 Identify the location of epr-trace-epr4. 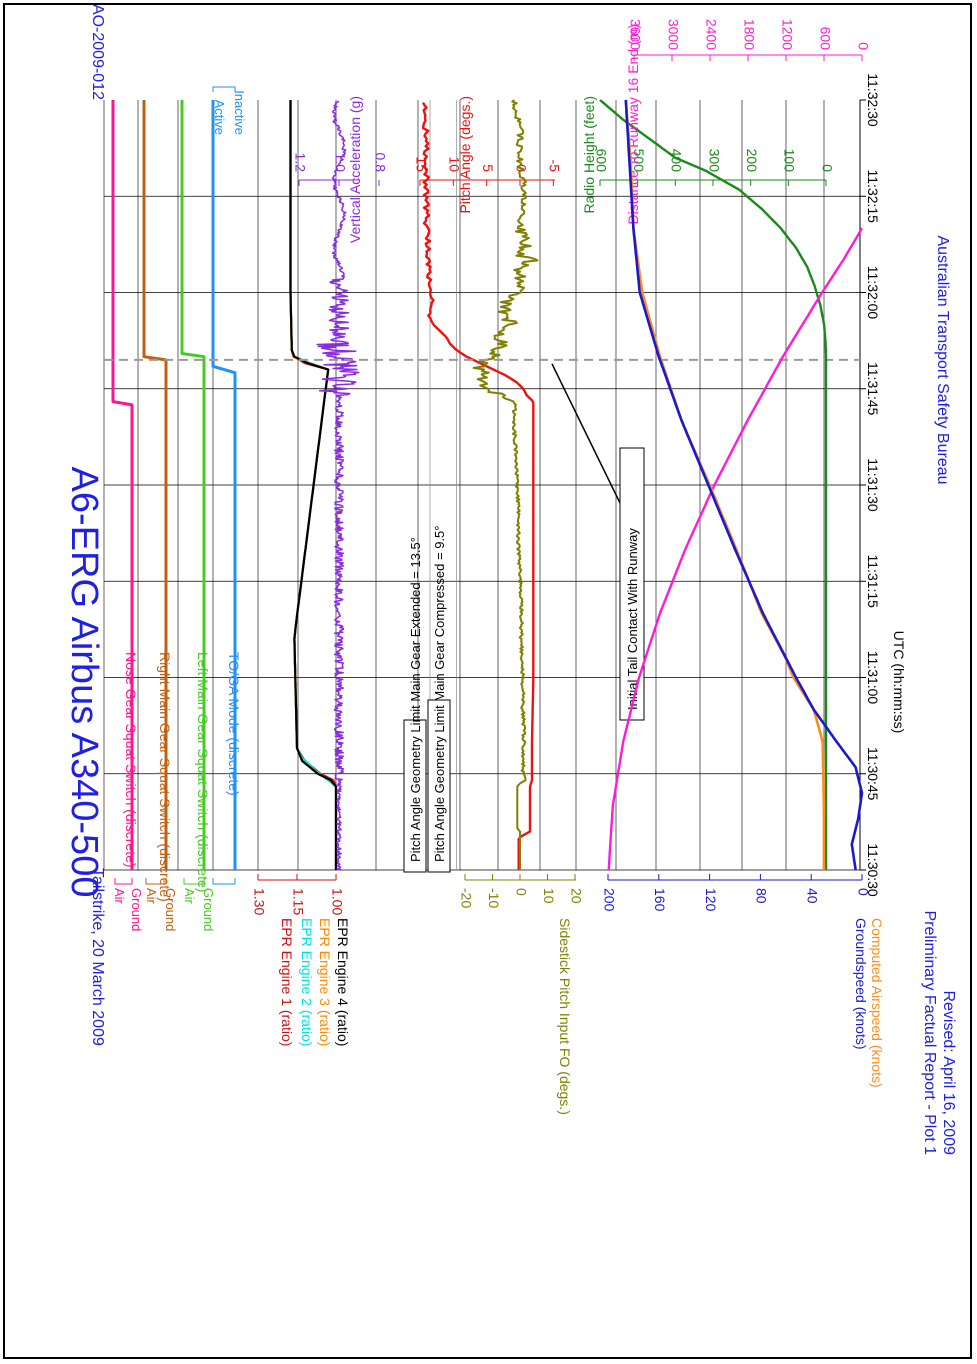
(313, 485).